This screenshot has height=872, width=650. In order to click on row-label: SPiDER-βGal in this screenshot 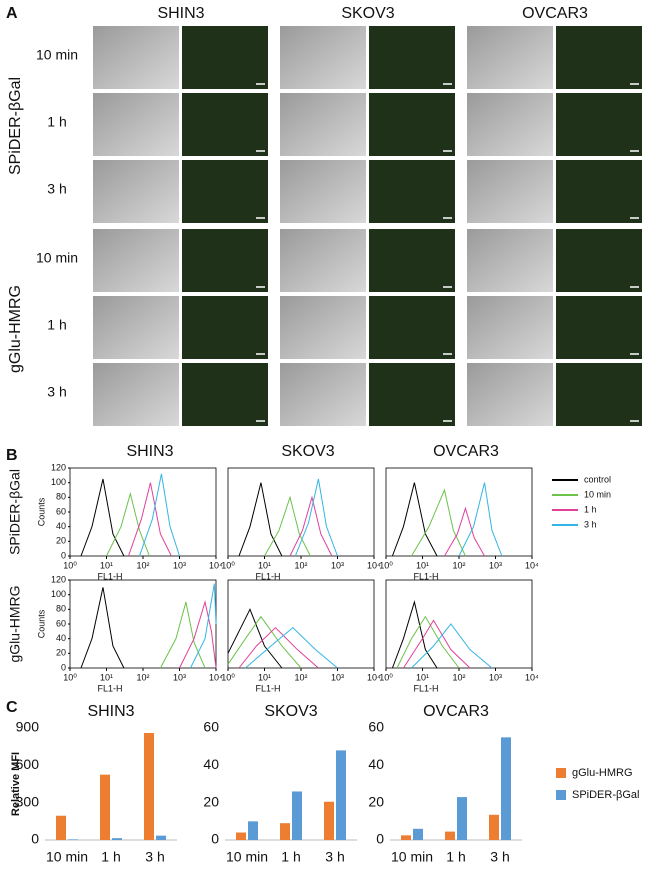, I will do `click(15, 512)`.